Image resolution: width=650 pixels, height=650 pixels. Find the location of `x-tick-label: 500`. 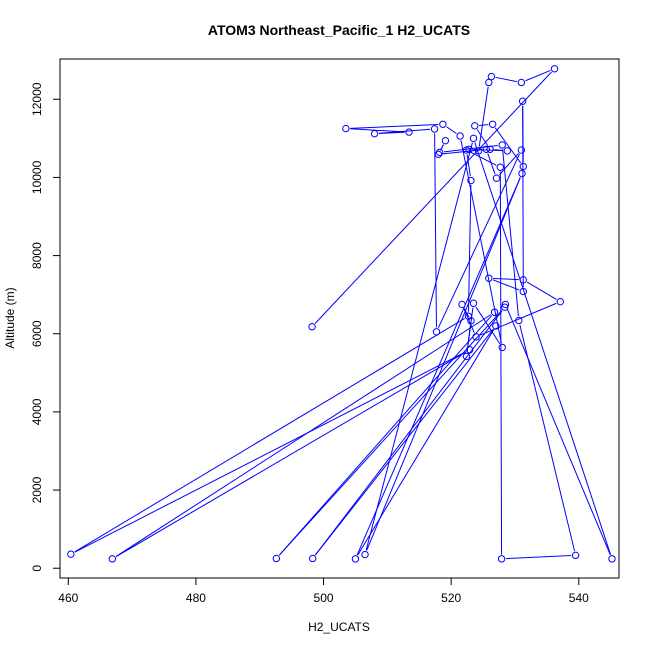

x-tick-label: 500 is located at coordinates (324, 598).